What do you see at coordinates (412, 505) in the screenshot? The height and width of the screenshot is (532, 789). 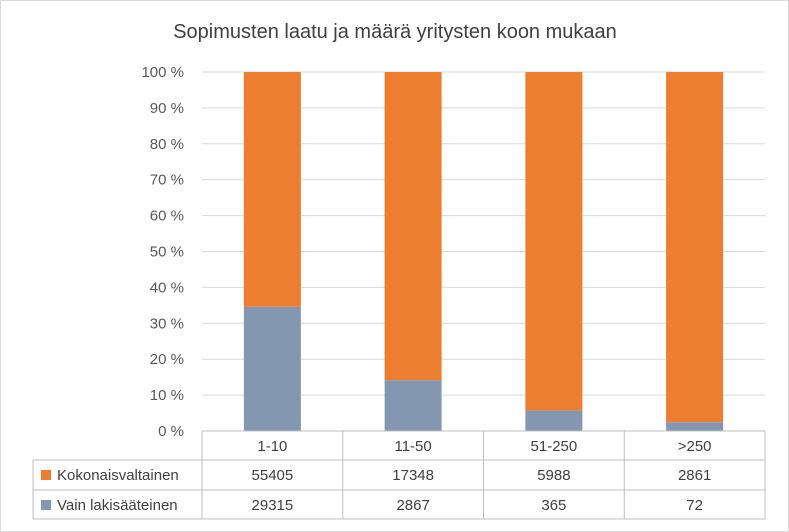 I see `data-label: 2867` at bounding box center [412, 505].